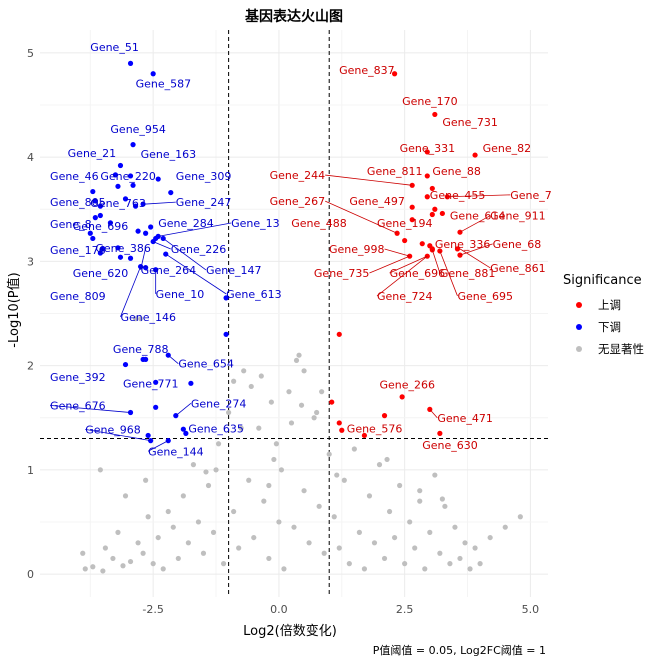  What do you see at coordinates (478, 216) in the screenshot?
I see `gene-label: Gene_614` at bounding box center [478, 216].